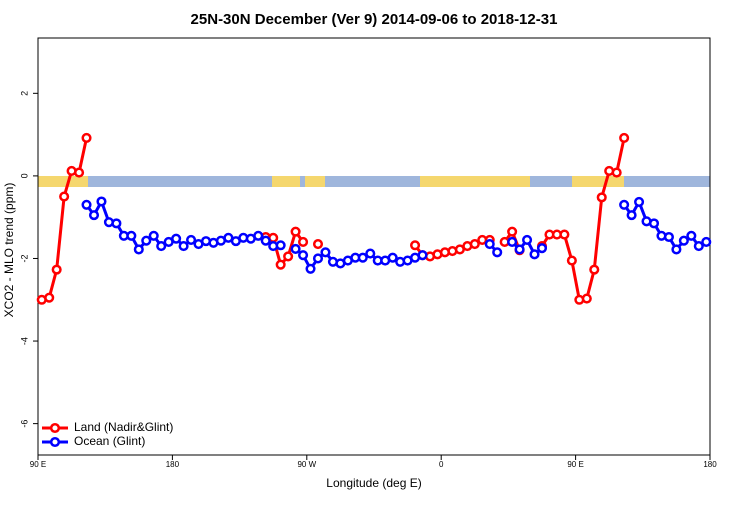 The image size is (750, 505). I want to click on ocean-strip, so click(374, 181).